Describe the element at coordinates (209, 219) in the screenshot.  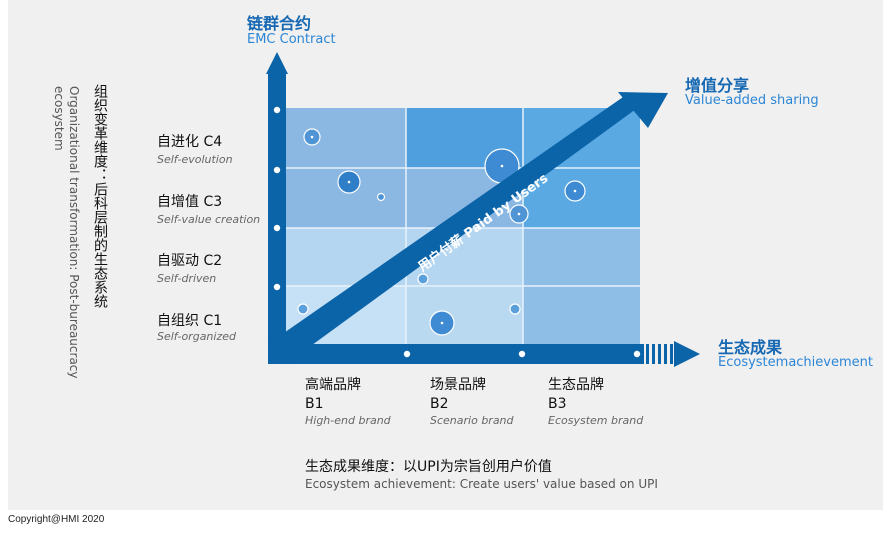
I see `level-sublabel: Self-value creation` at that location.